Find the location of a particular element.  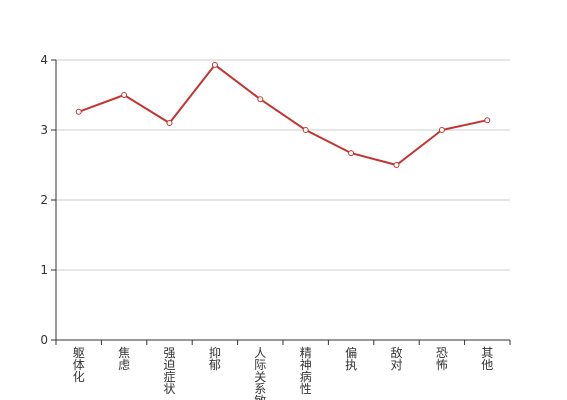

x-tick-label: 恐怖 is located at coordinates (442, 359).